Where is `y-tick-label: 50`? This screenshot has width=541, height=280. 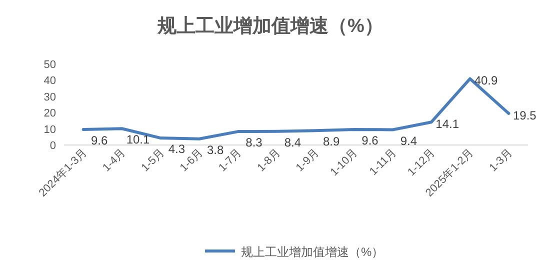
y-tick-label: 50 is located at coordinates (50, 65).